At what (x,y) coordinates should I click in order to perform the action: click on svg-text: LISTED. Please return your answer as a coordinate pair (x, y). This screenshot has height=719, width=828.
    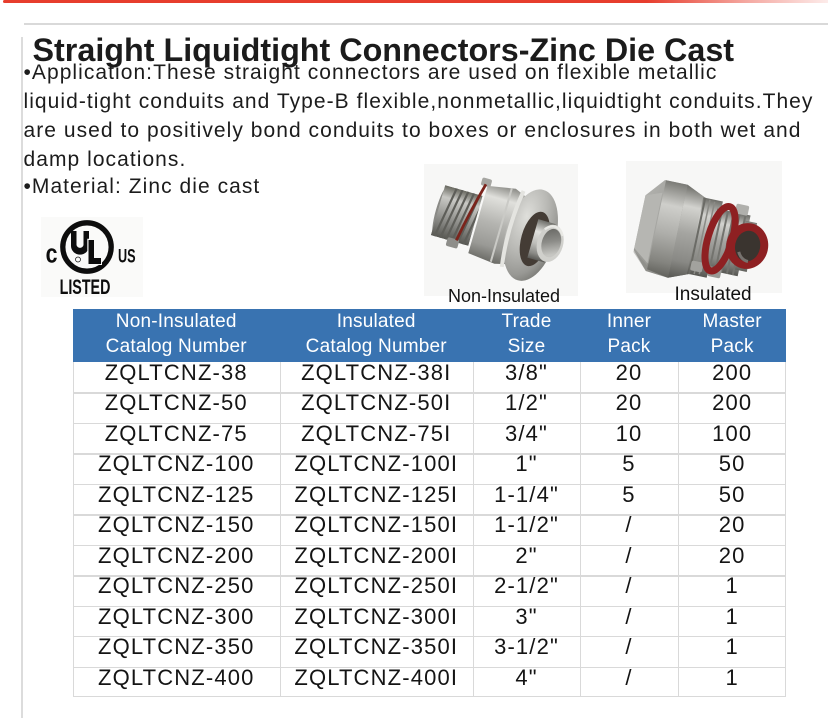
    Looking at the image, I should click on (85, 286).